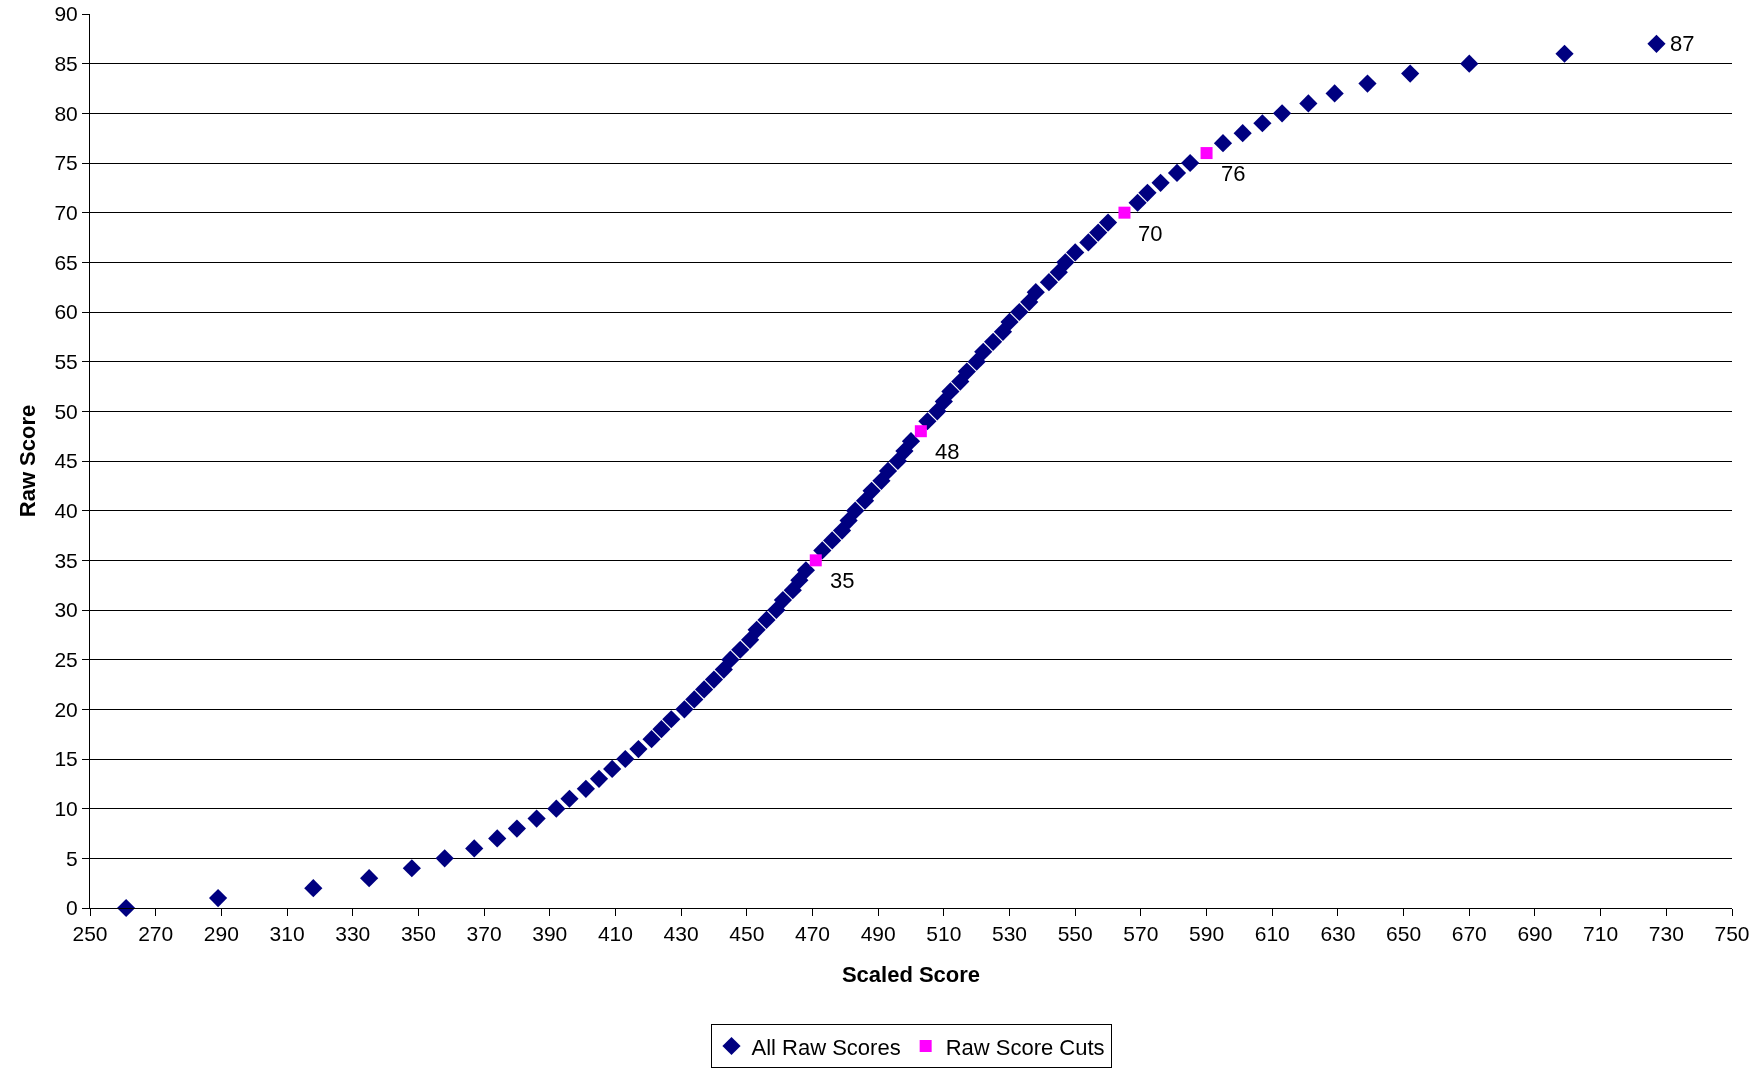 Image resolution: width=1752 pixels, height=1083 pixels. Describe the element at coordinates (1404, 934) in the screenshot. I see `x-tick-label: 650` at that location.